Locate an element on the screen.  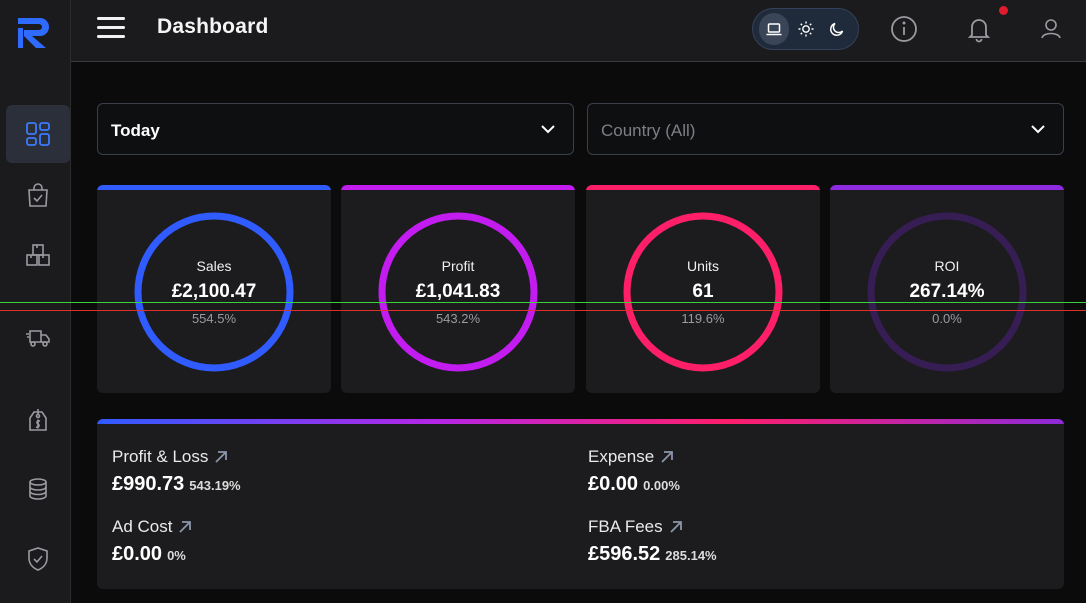
country-select: Country (All) is located at coordinates (825, 129).